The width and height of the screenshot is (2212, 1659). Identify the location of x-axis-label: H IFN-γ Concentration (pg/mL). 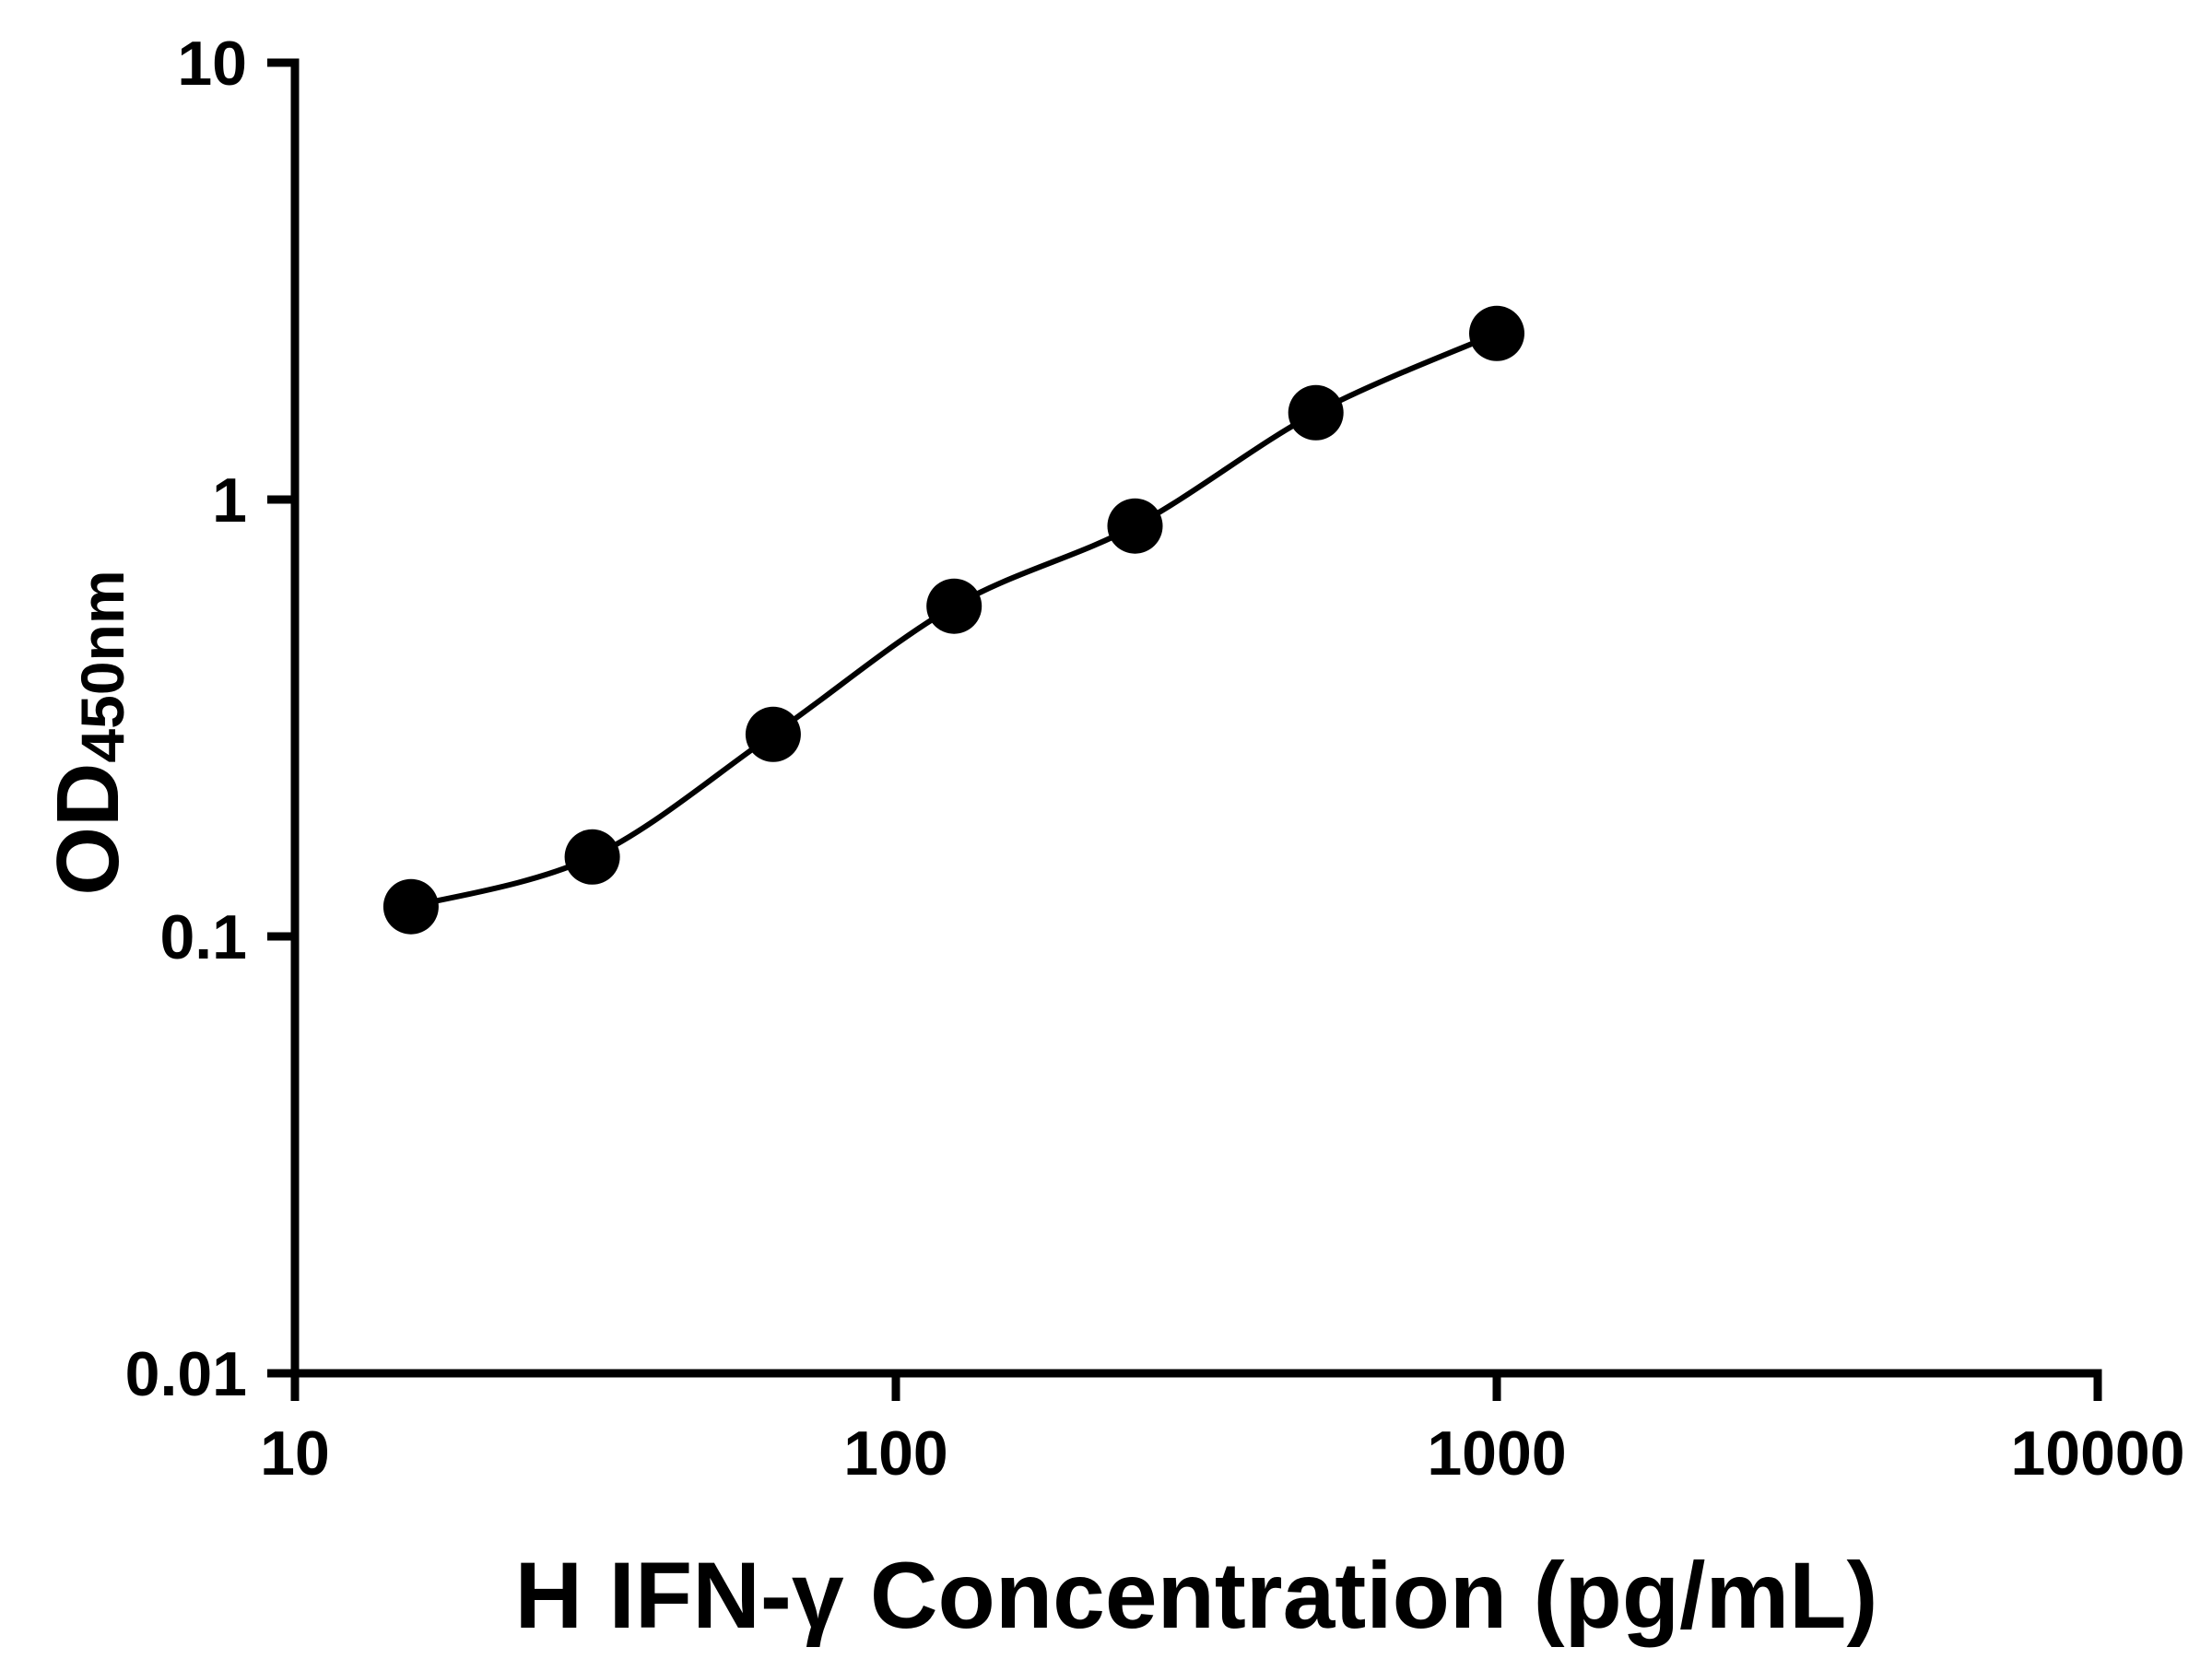
(1196, 1595).